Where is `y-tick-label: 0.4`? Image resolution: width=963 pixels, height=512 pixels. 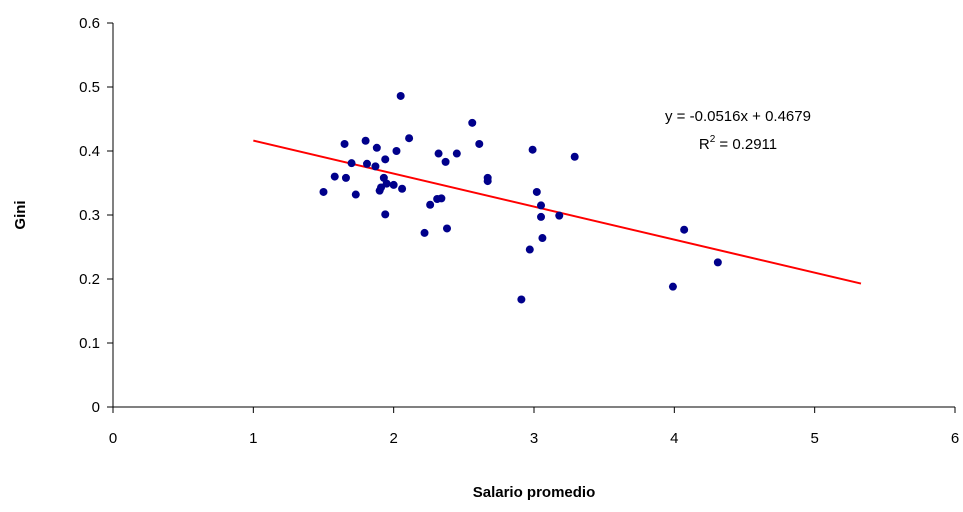
y-tick-label: 0.4 is located at coordinates (89, 151).